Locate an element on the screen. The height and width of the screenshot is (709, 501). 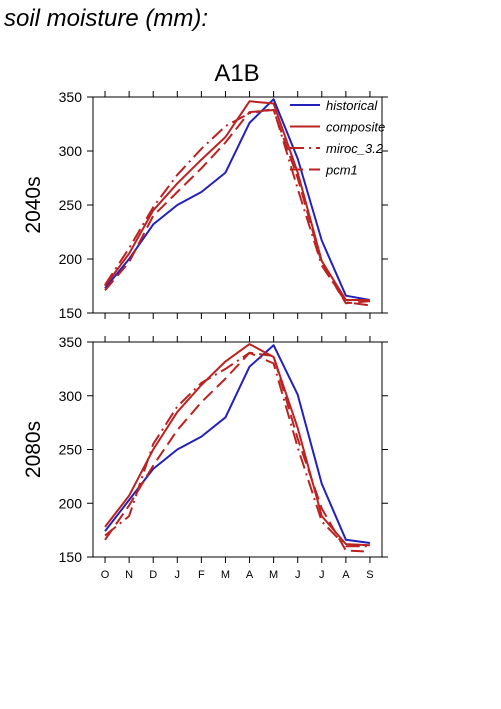
figure-title: soil moisture (mm): is located at coordinates (106, 18).